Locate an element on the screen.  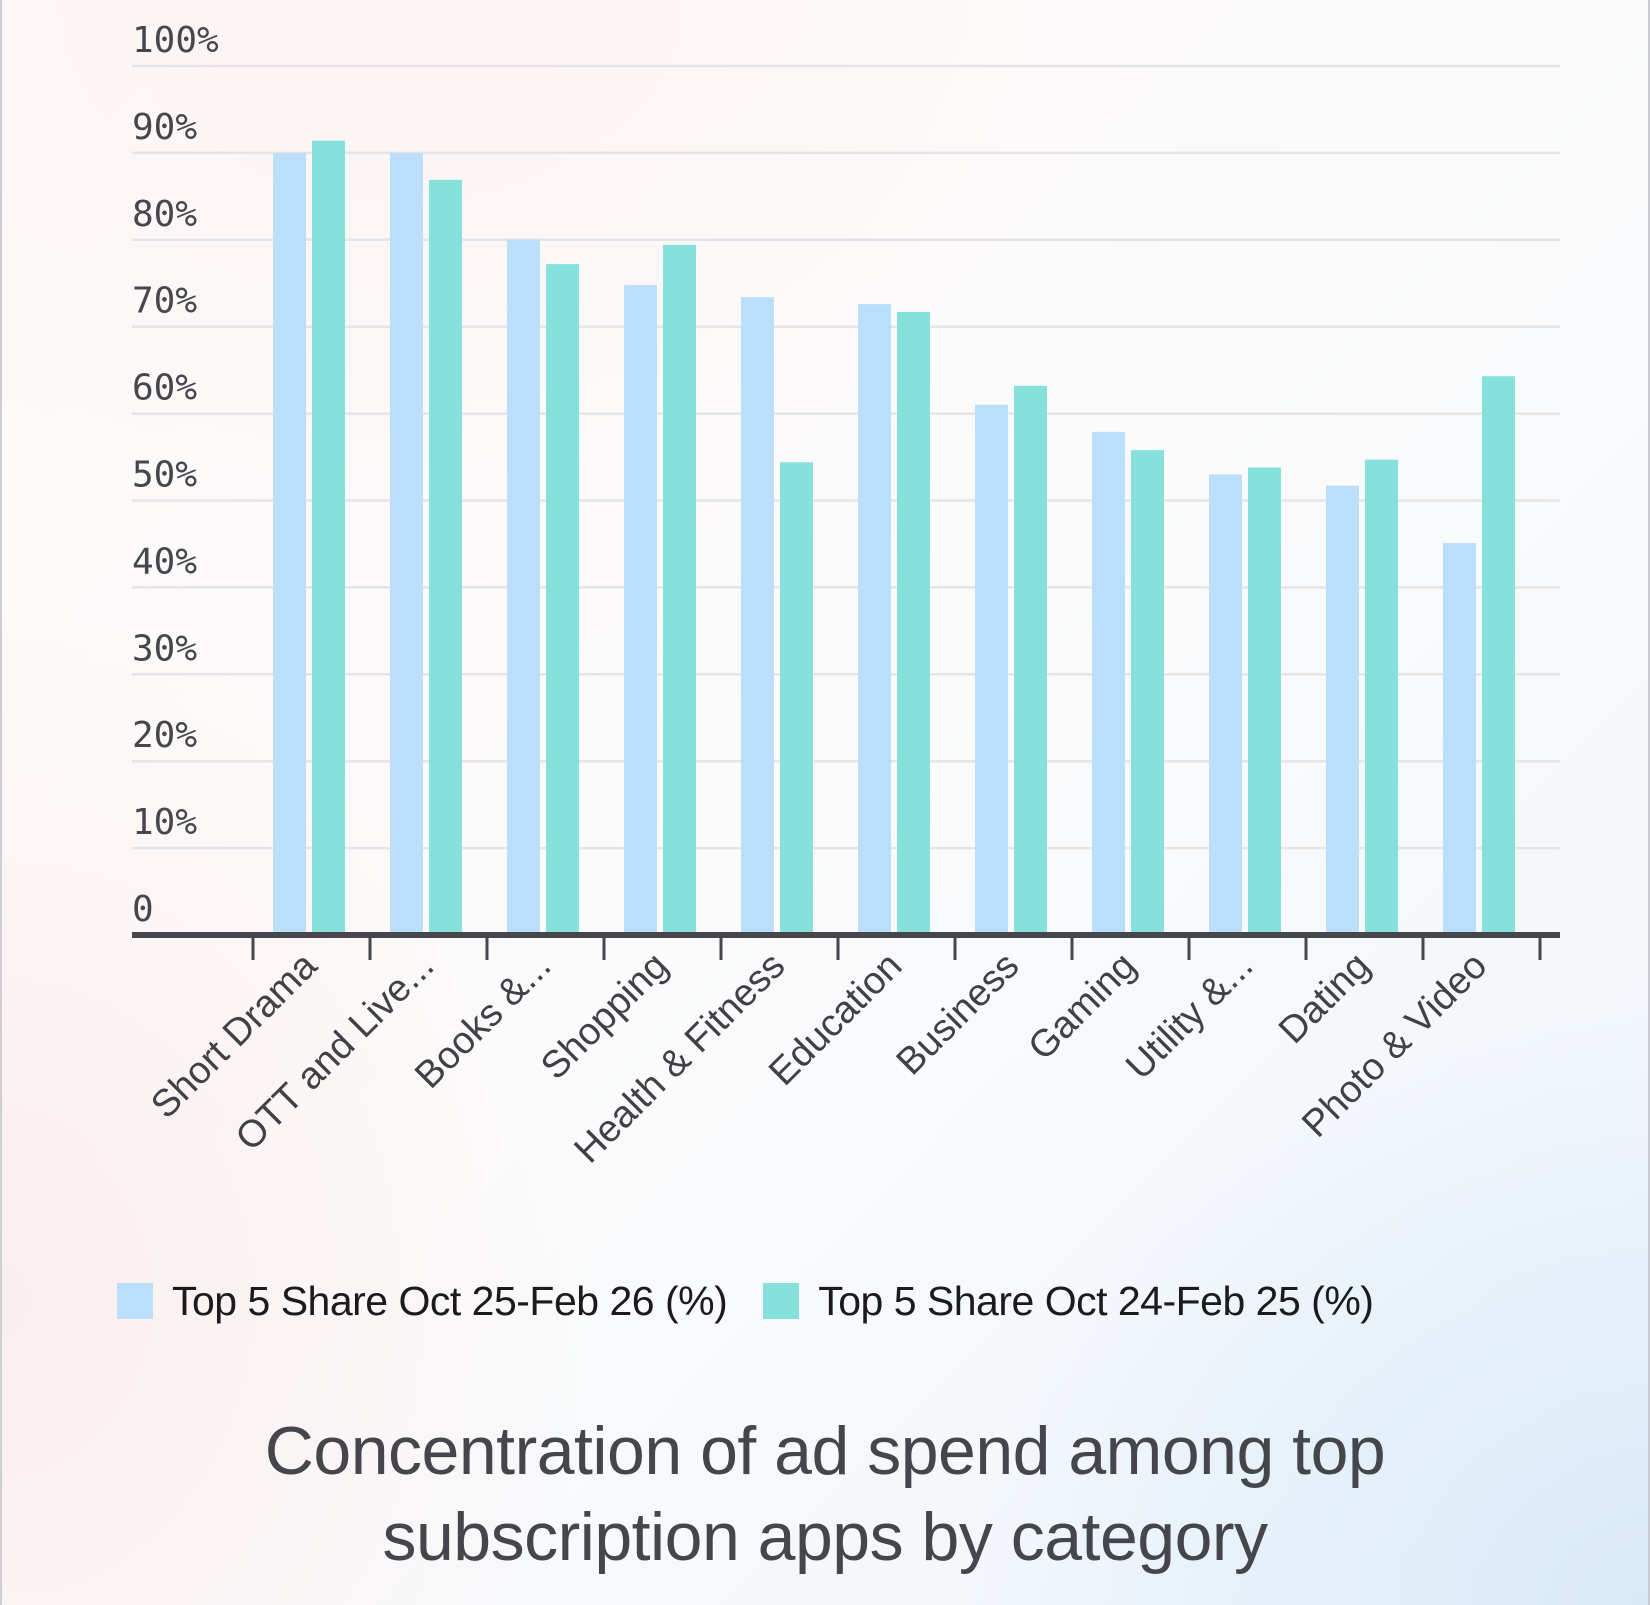
frame-border-left is located at coordinates (1, 802).